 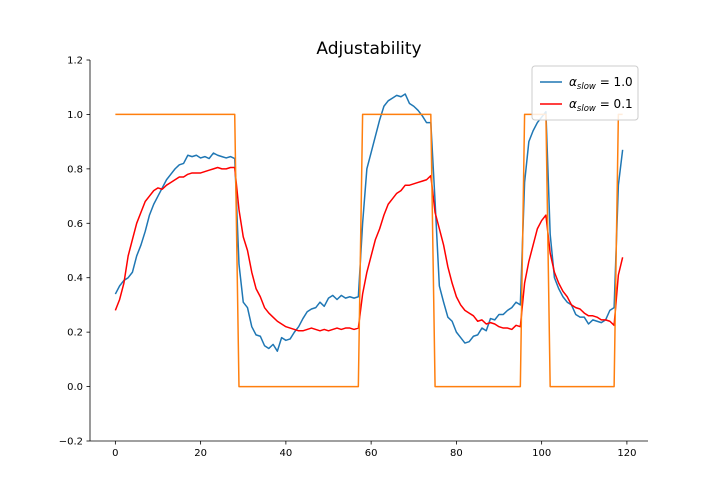 I want to click on x-tick-label: 120, so click(x=626, y=453).